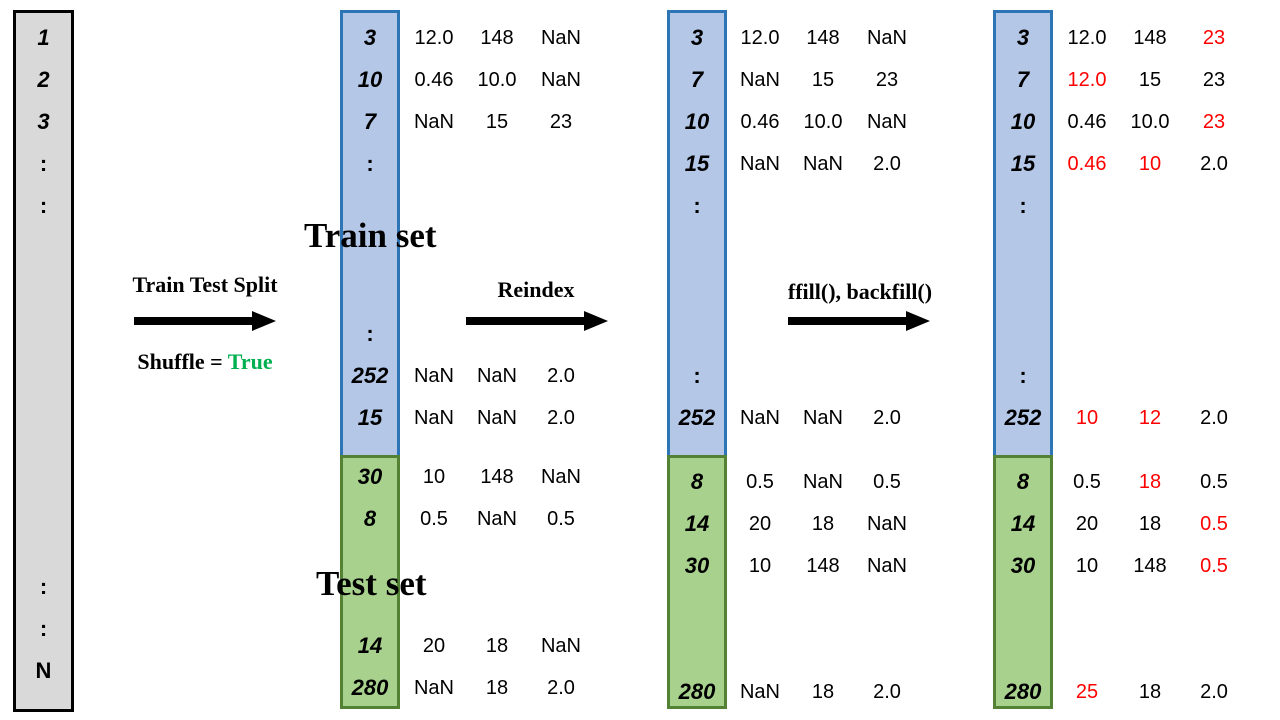  What do you see at coordinates (43, 670) in the screenshot?
I see `full-index-last: N` at bounding box center [43, 670].